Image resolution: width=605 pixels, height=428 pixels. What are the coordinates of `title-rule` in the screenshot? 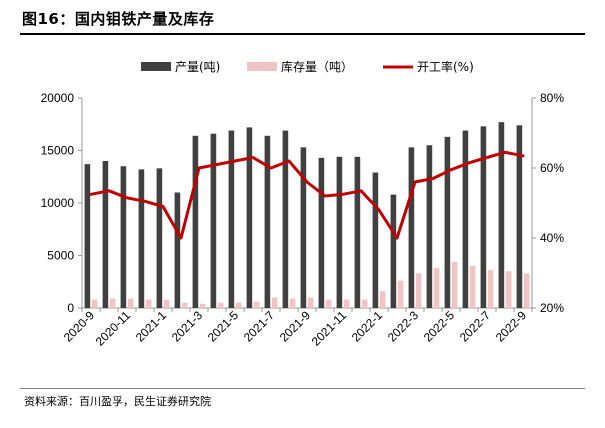 It's located at (302, 34).